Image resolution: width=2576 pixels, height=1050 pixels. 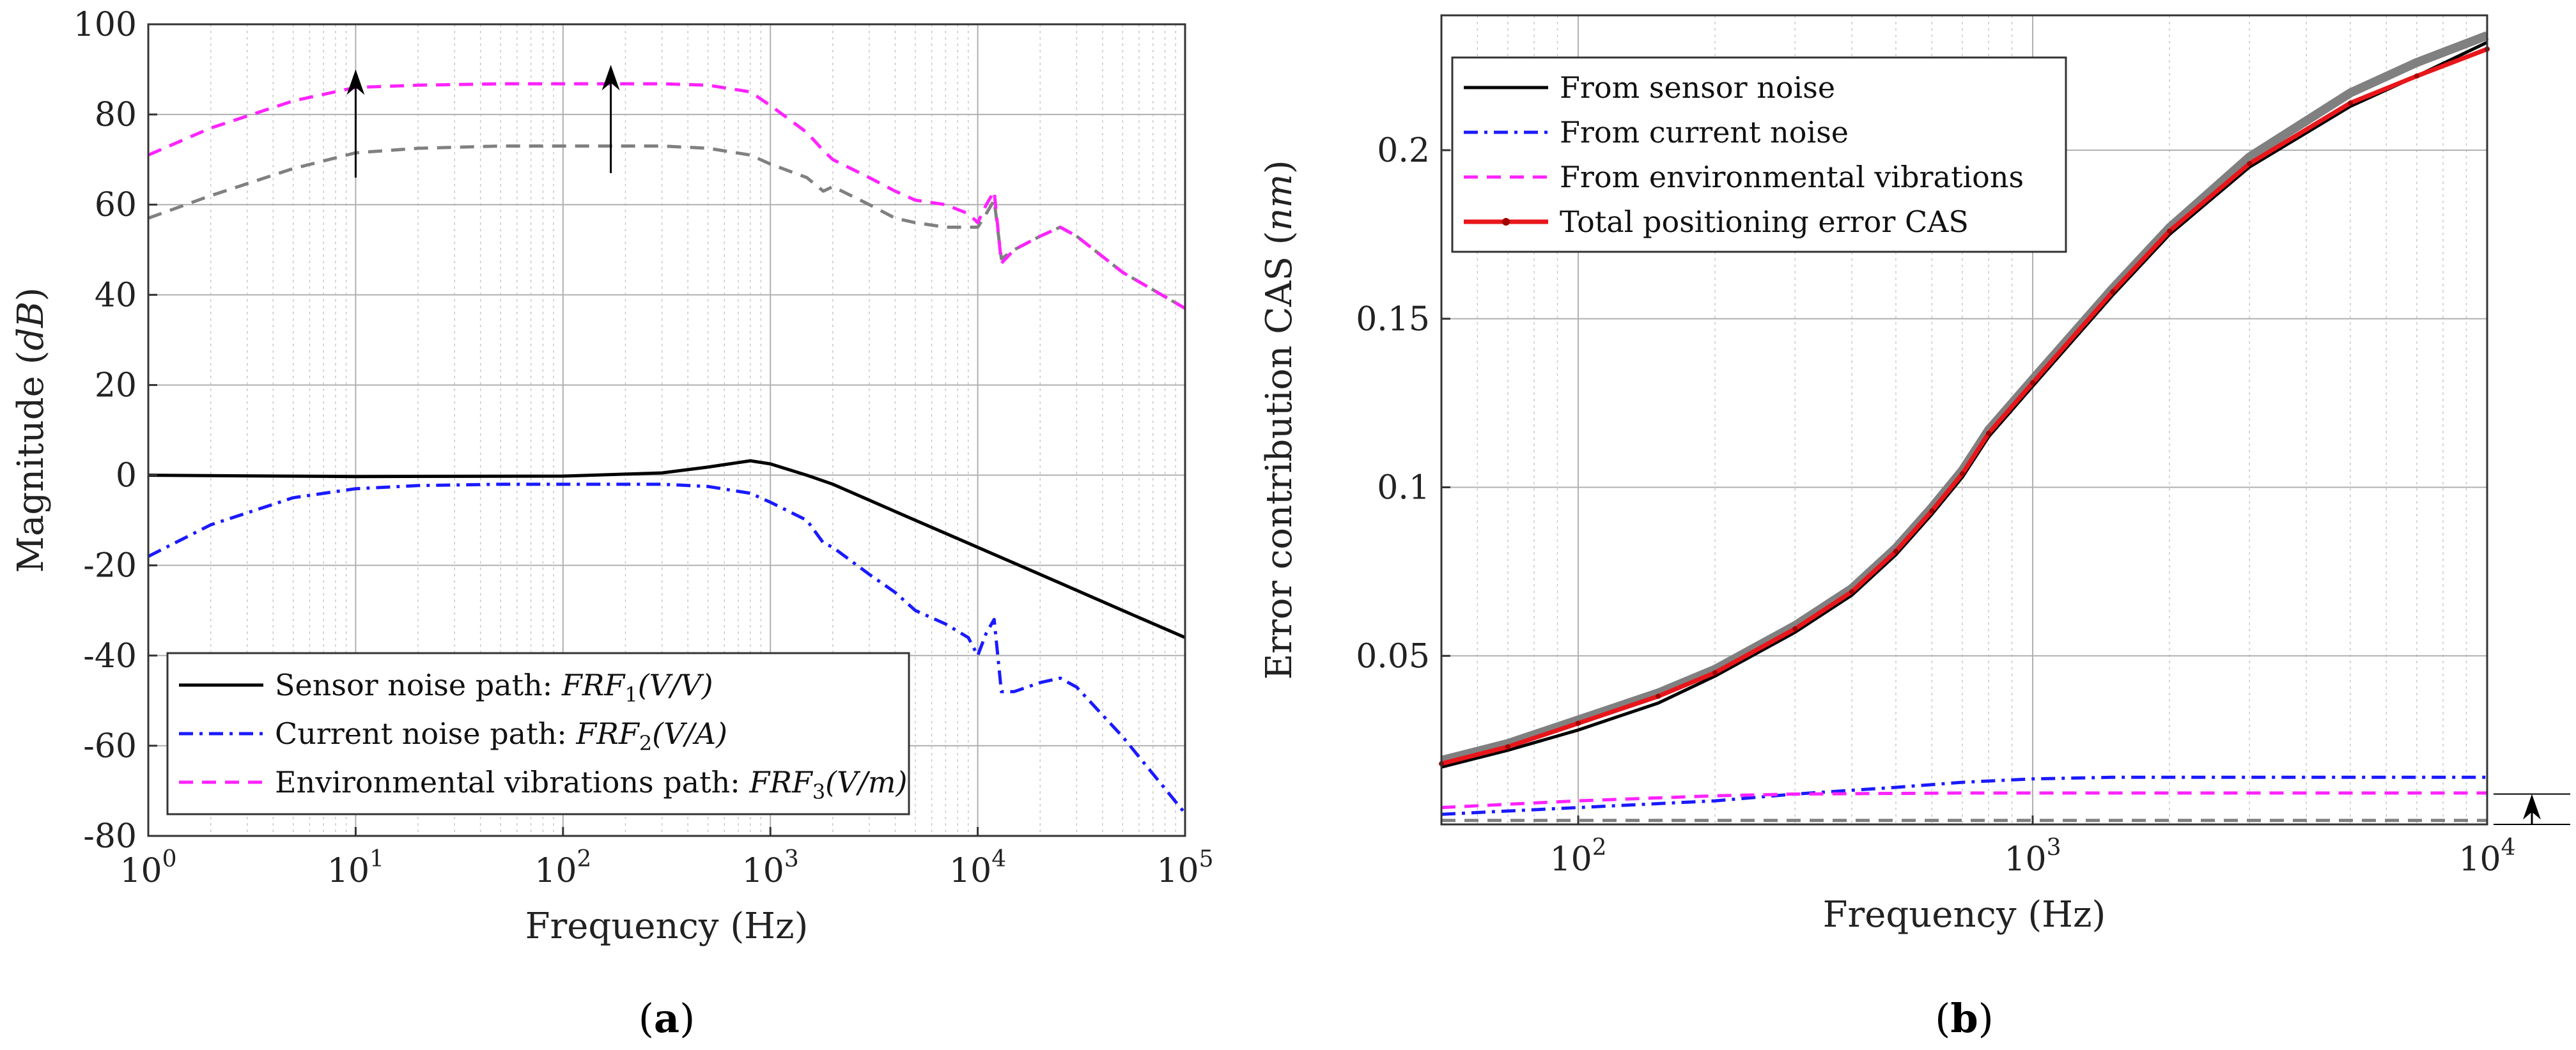 What do you see at coordinates (1506, 222) in the screenshot?
I see `legend-swatch-marker` at bounding box center [1506, 222].